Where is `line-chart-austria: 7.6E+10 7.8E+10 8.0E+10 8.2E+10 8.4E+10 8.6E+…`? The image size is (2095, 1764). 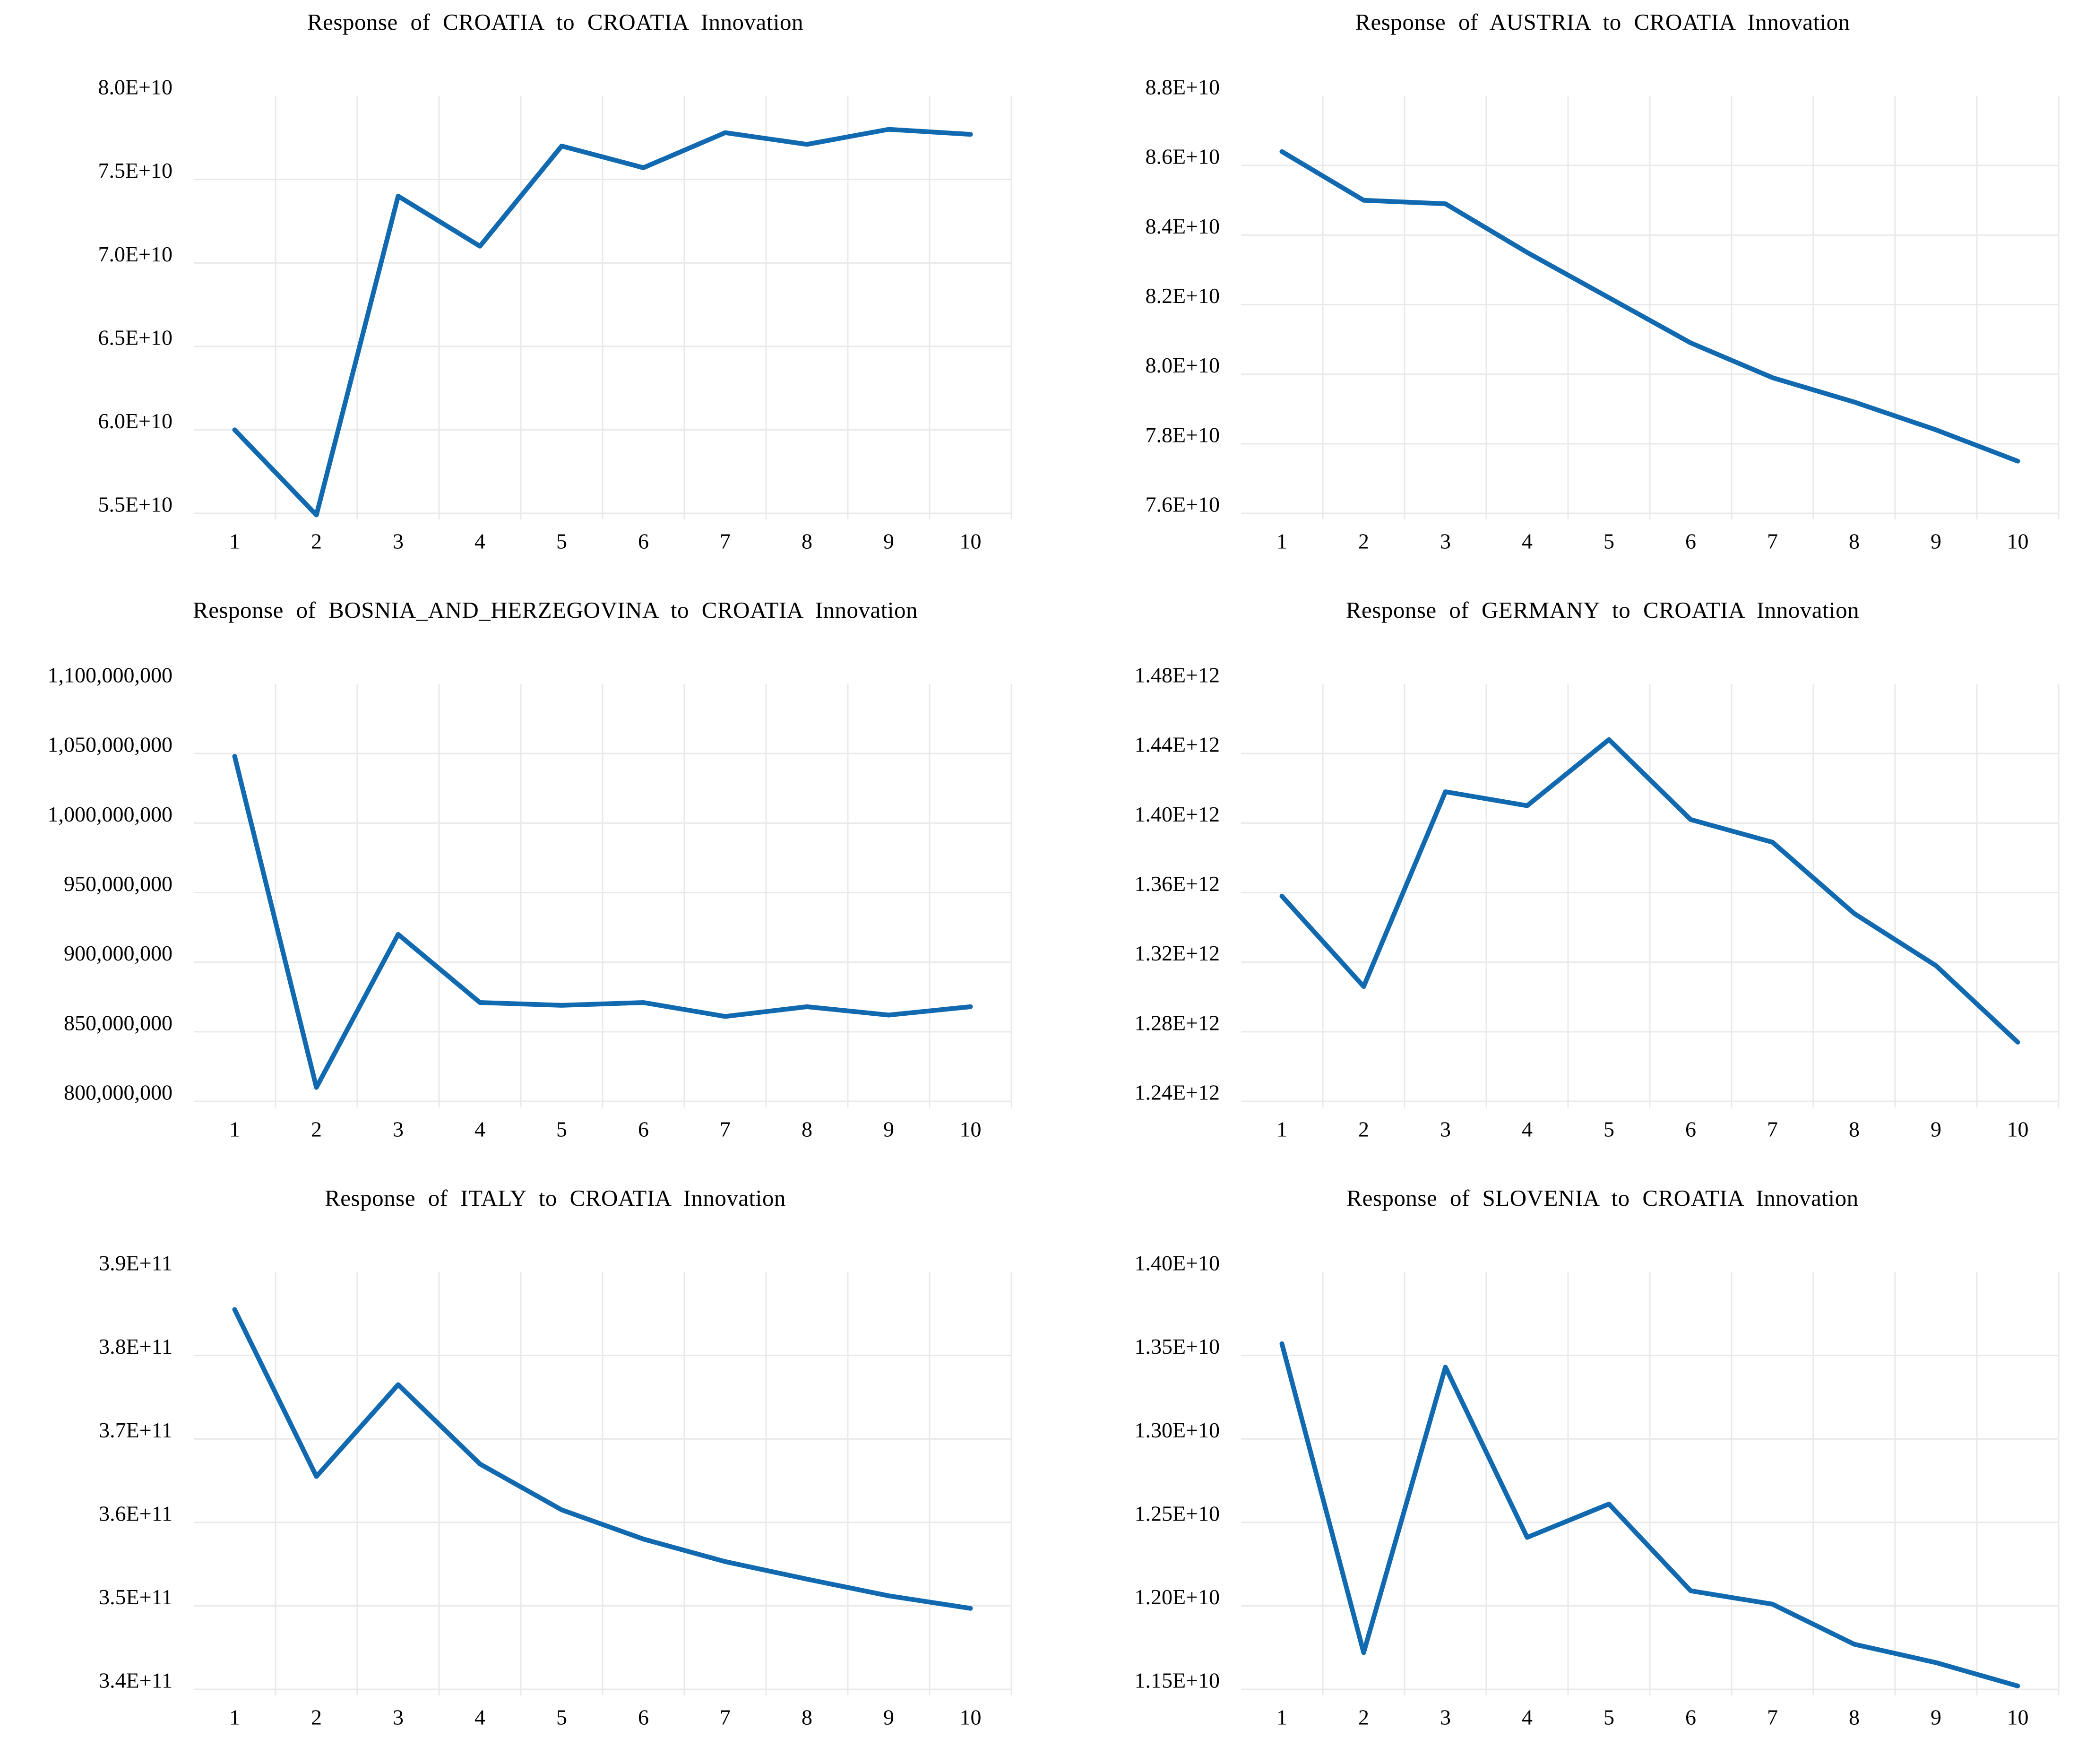 line-chart-austria: 7.6E+10 7.8E+10 8.0E+10 8.2E+10 8.4E+10 8.6E+… is located at coordinates (1603, 314).